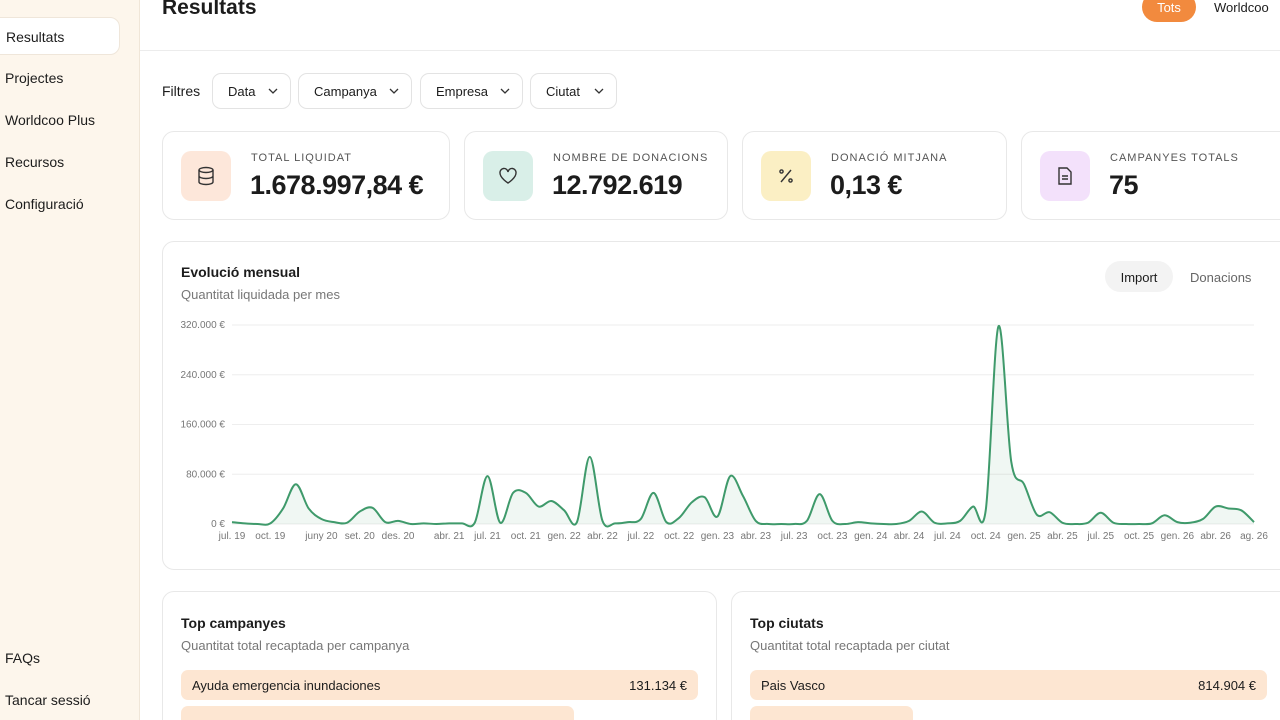 Image resolution: width=1280 pixels, height=720 pixels. Describe the element at coordinates (439, 685) in the screenshot. I see `ranking-row: Ayuda emergencia inundaciones 131.134 €` at that location.